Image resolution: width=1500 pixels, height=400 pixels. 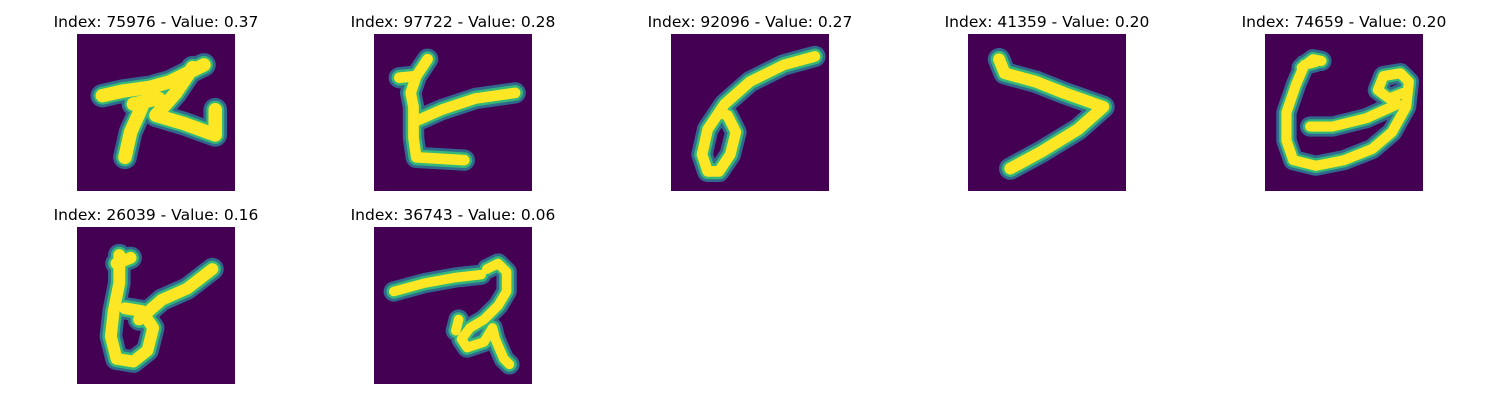 I want to click on image-panel: Index: 74659 - Value: 0.20, so click(x=1344, y=102).